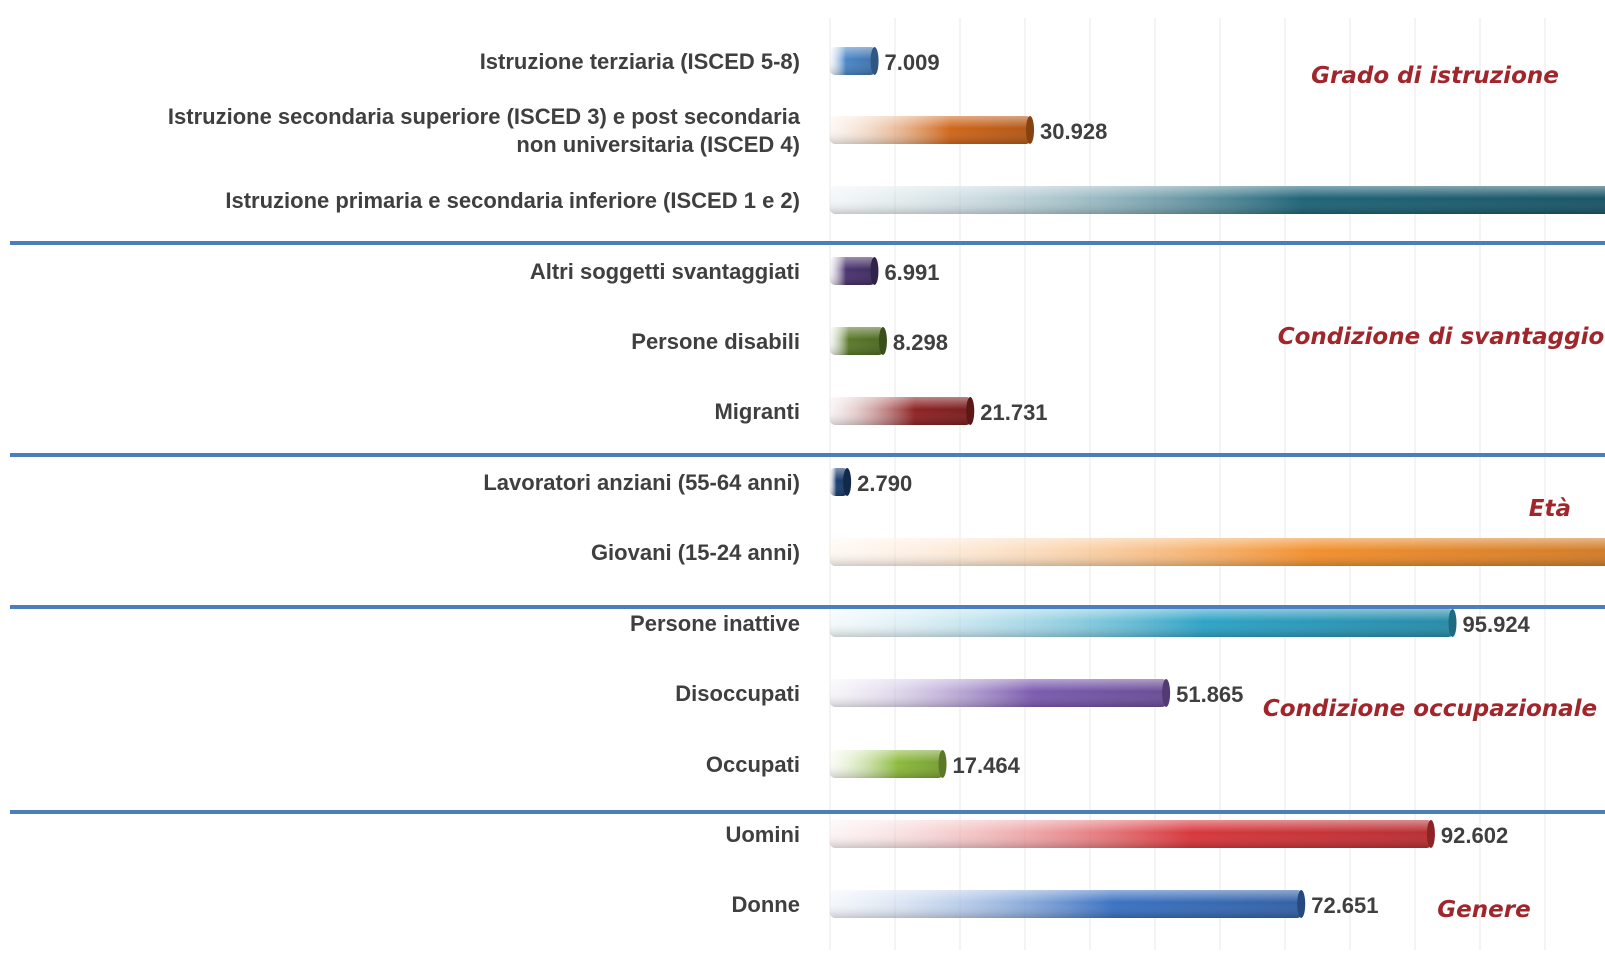  Describe the element at coordinates (640, 61) in the screenshot. I see `category-label: Istruzione terziaria (ISCED 5-8)` at that location.